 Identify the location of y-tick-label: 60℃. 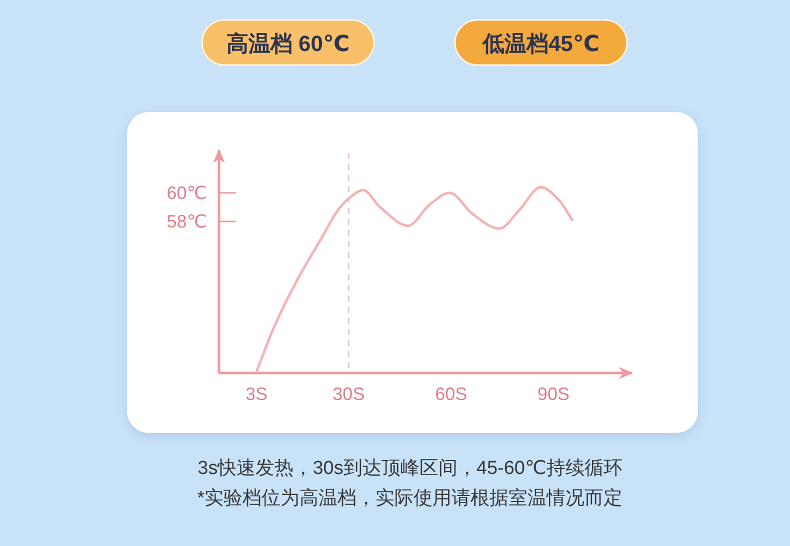
(186, 192).